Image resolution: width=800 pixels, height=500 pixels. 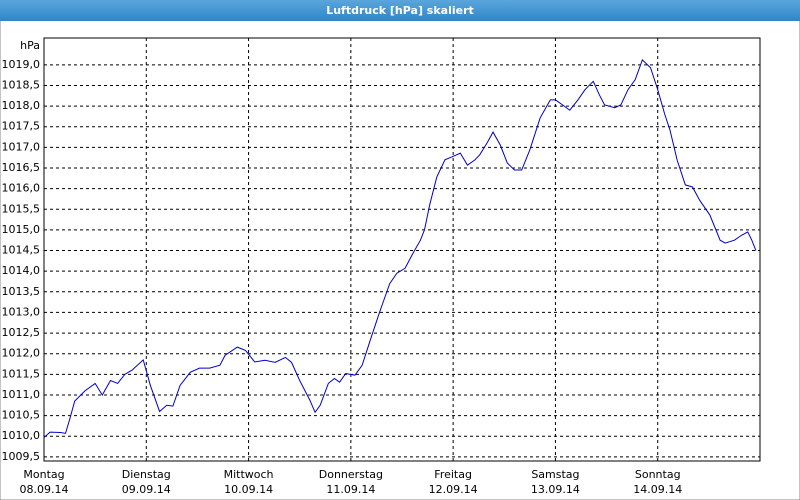 What do you see at coordinates (21, 229) in the screenshot?
I see `y-tick-label: 1015,0` at bounding box center [21, 229].